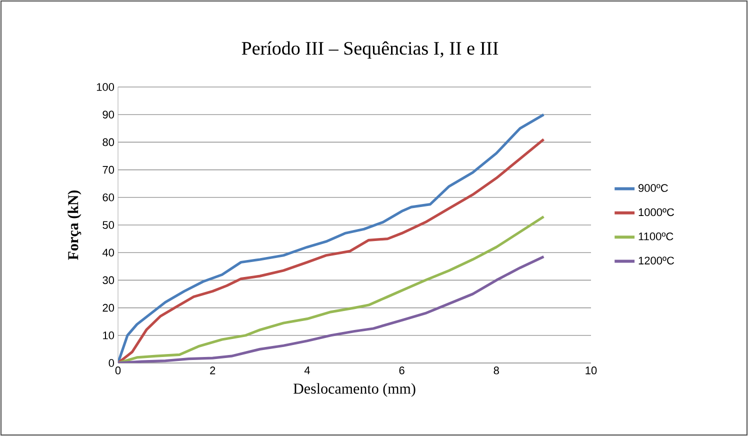 Image resolution: width=748 pixels, height=436 pixels. I want to click on y-tick-label: 80, so click(108, 142).